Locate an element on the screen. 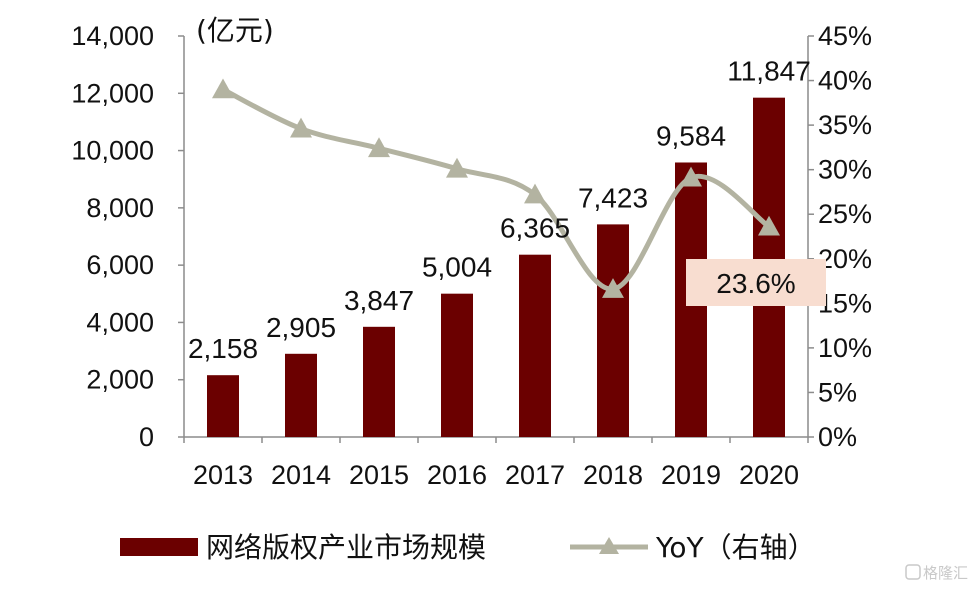 This screenshot has height=590, width=978. legend: 网络版权产业市场规模 YoY（右轴） is located at coordinates (468, 547).